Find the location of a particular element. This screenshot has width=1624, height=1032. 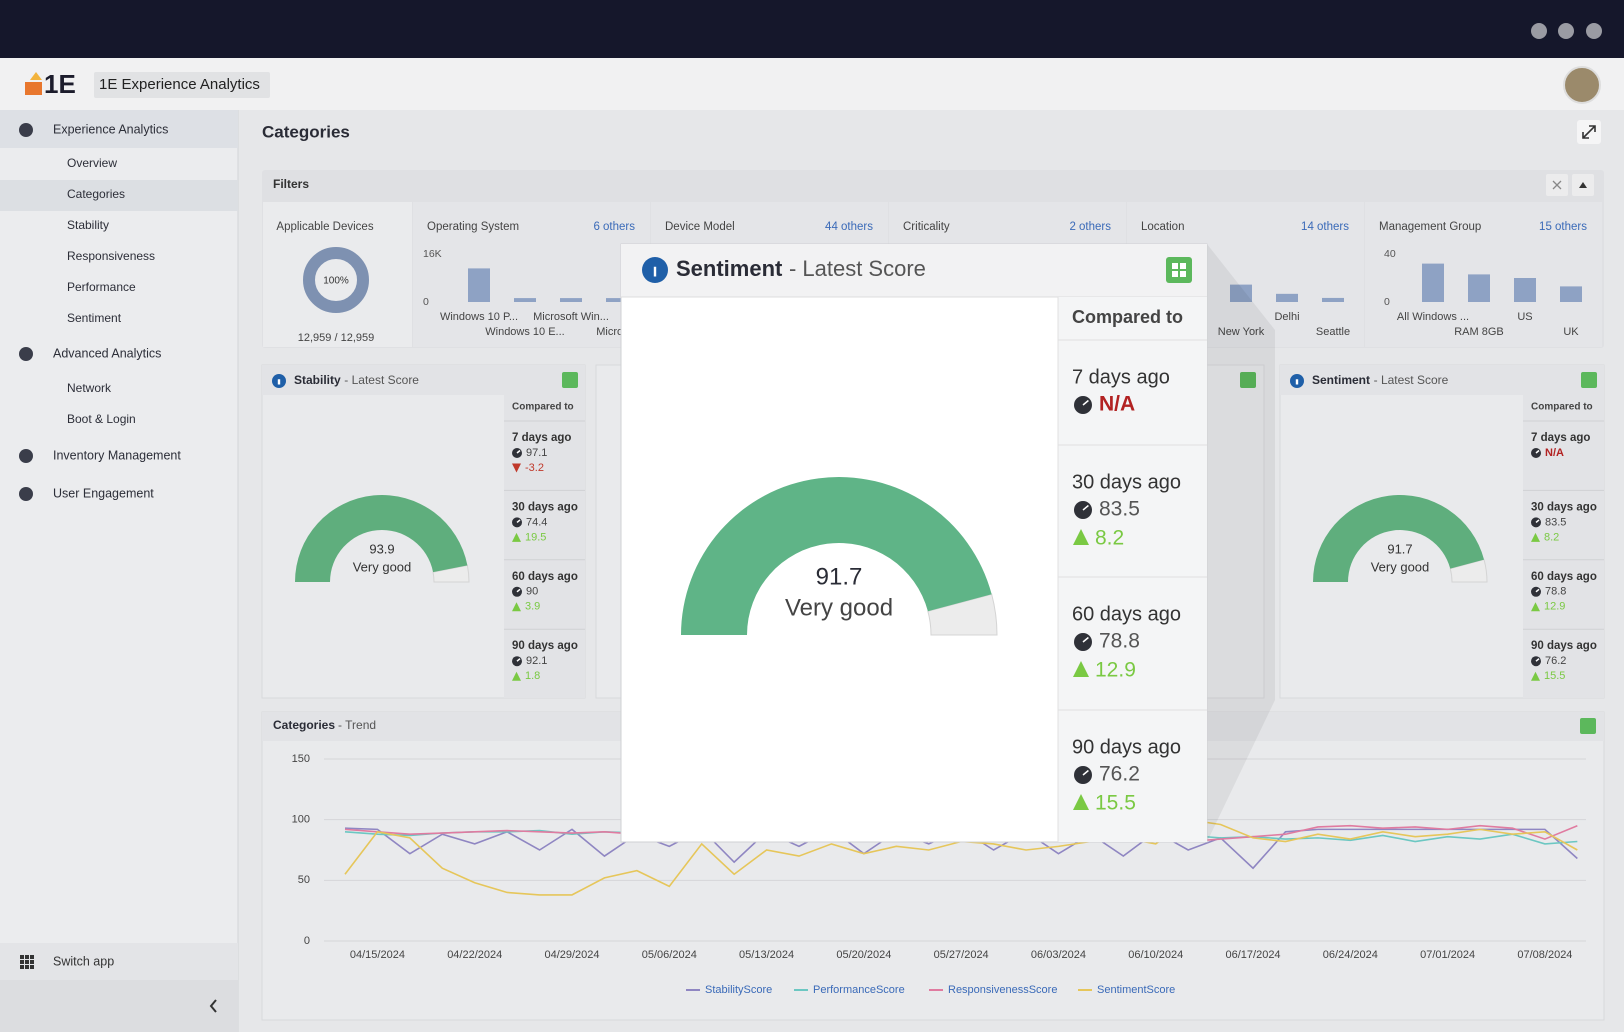

x-tick-label: 05/27/2024 is located at coordinates (961, 955).